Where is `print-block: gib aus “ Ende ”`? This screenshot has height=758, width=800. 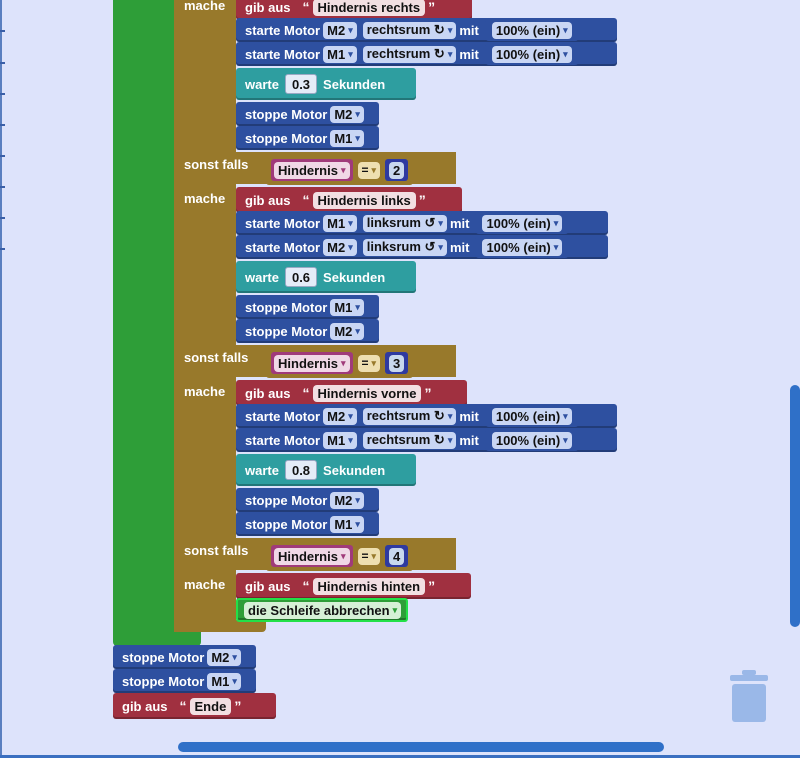 print-block: gib aus “ Ende ” is located at coordinates (194, 706).